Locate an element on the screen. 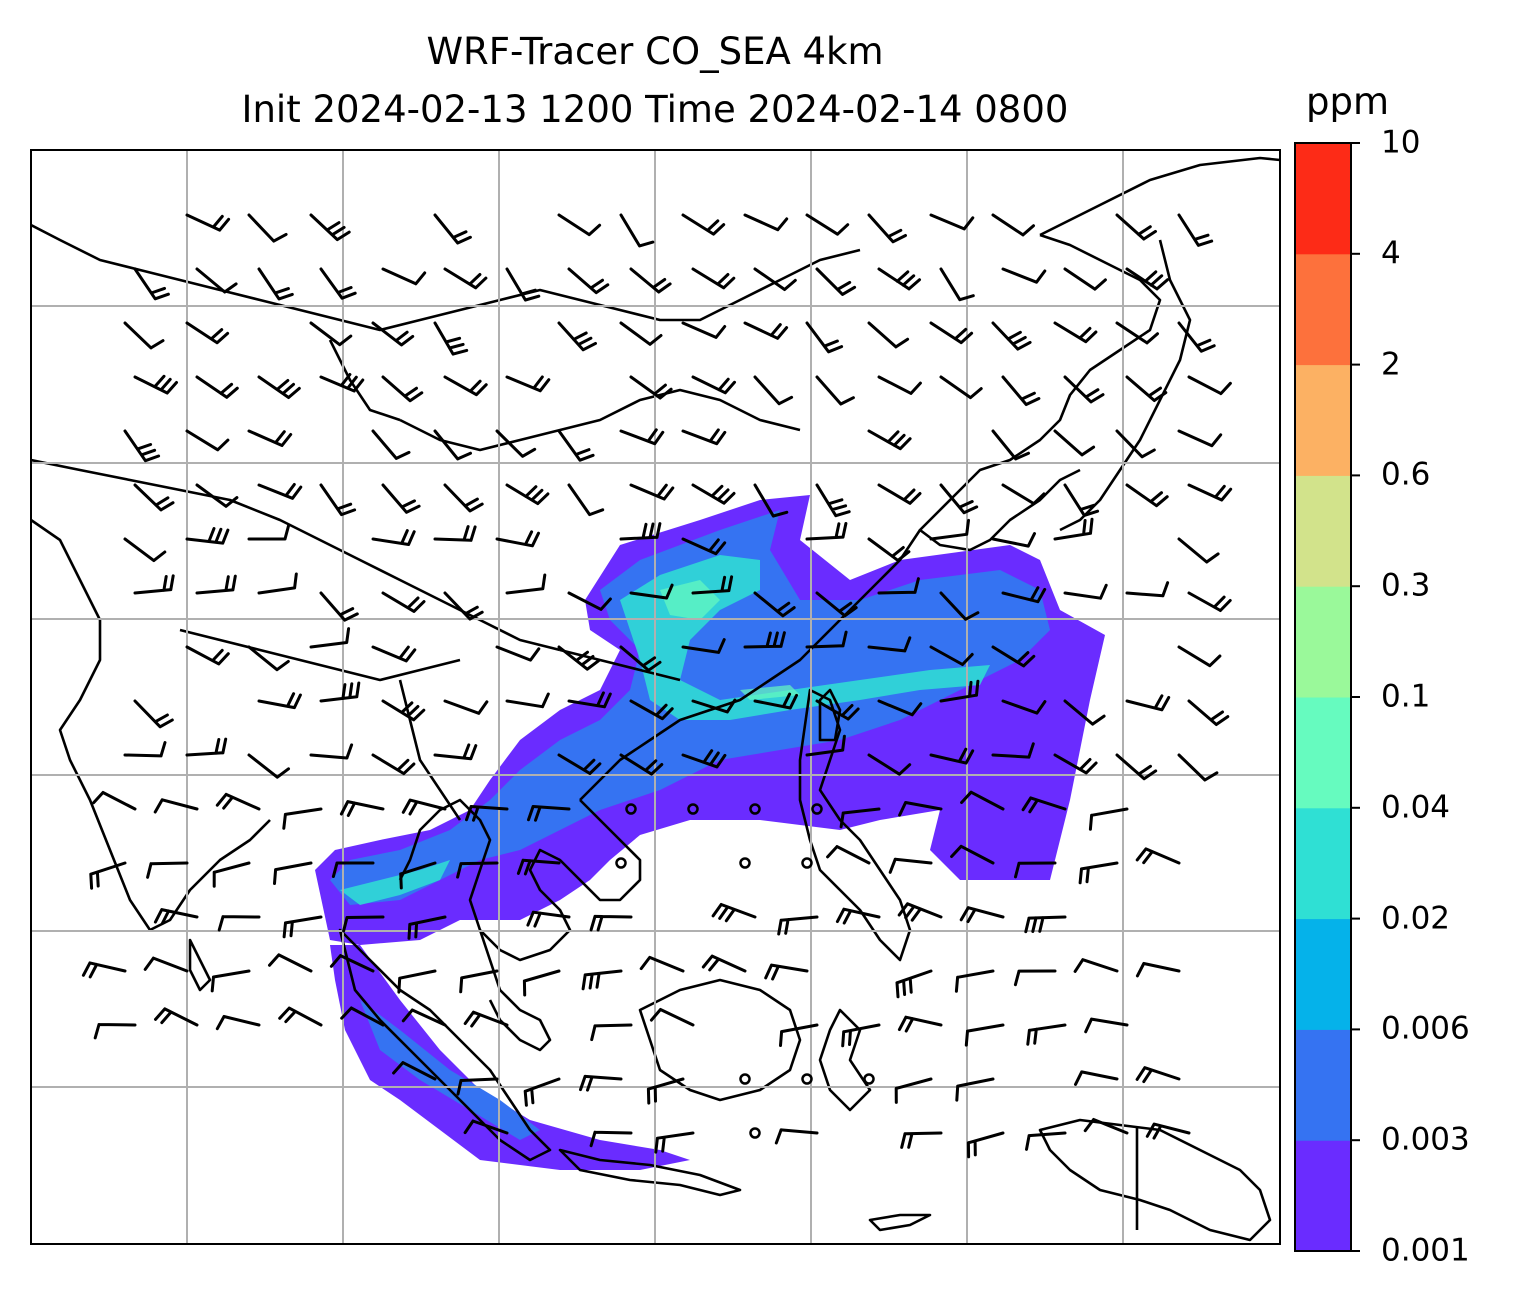 The width and height of the screenshot is (1528, 1306). colorbar-tick-label: 0.006 is located at coordinates (1425, 1028).